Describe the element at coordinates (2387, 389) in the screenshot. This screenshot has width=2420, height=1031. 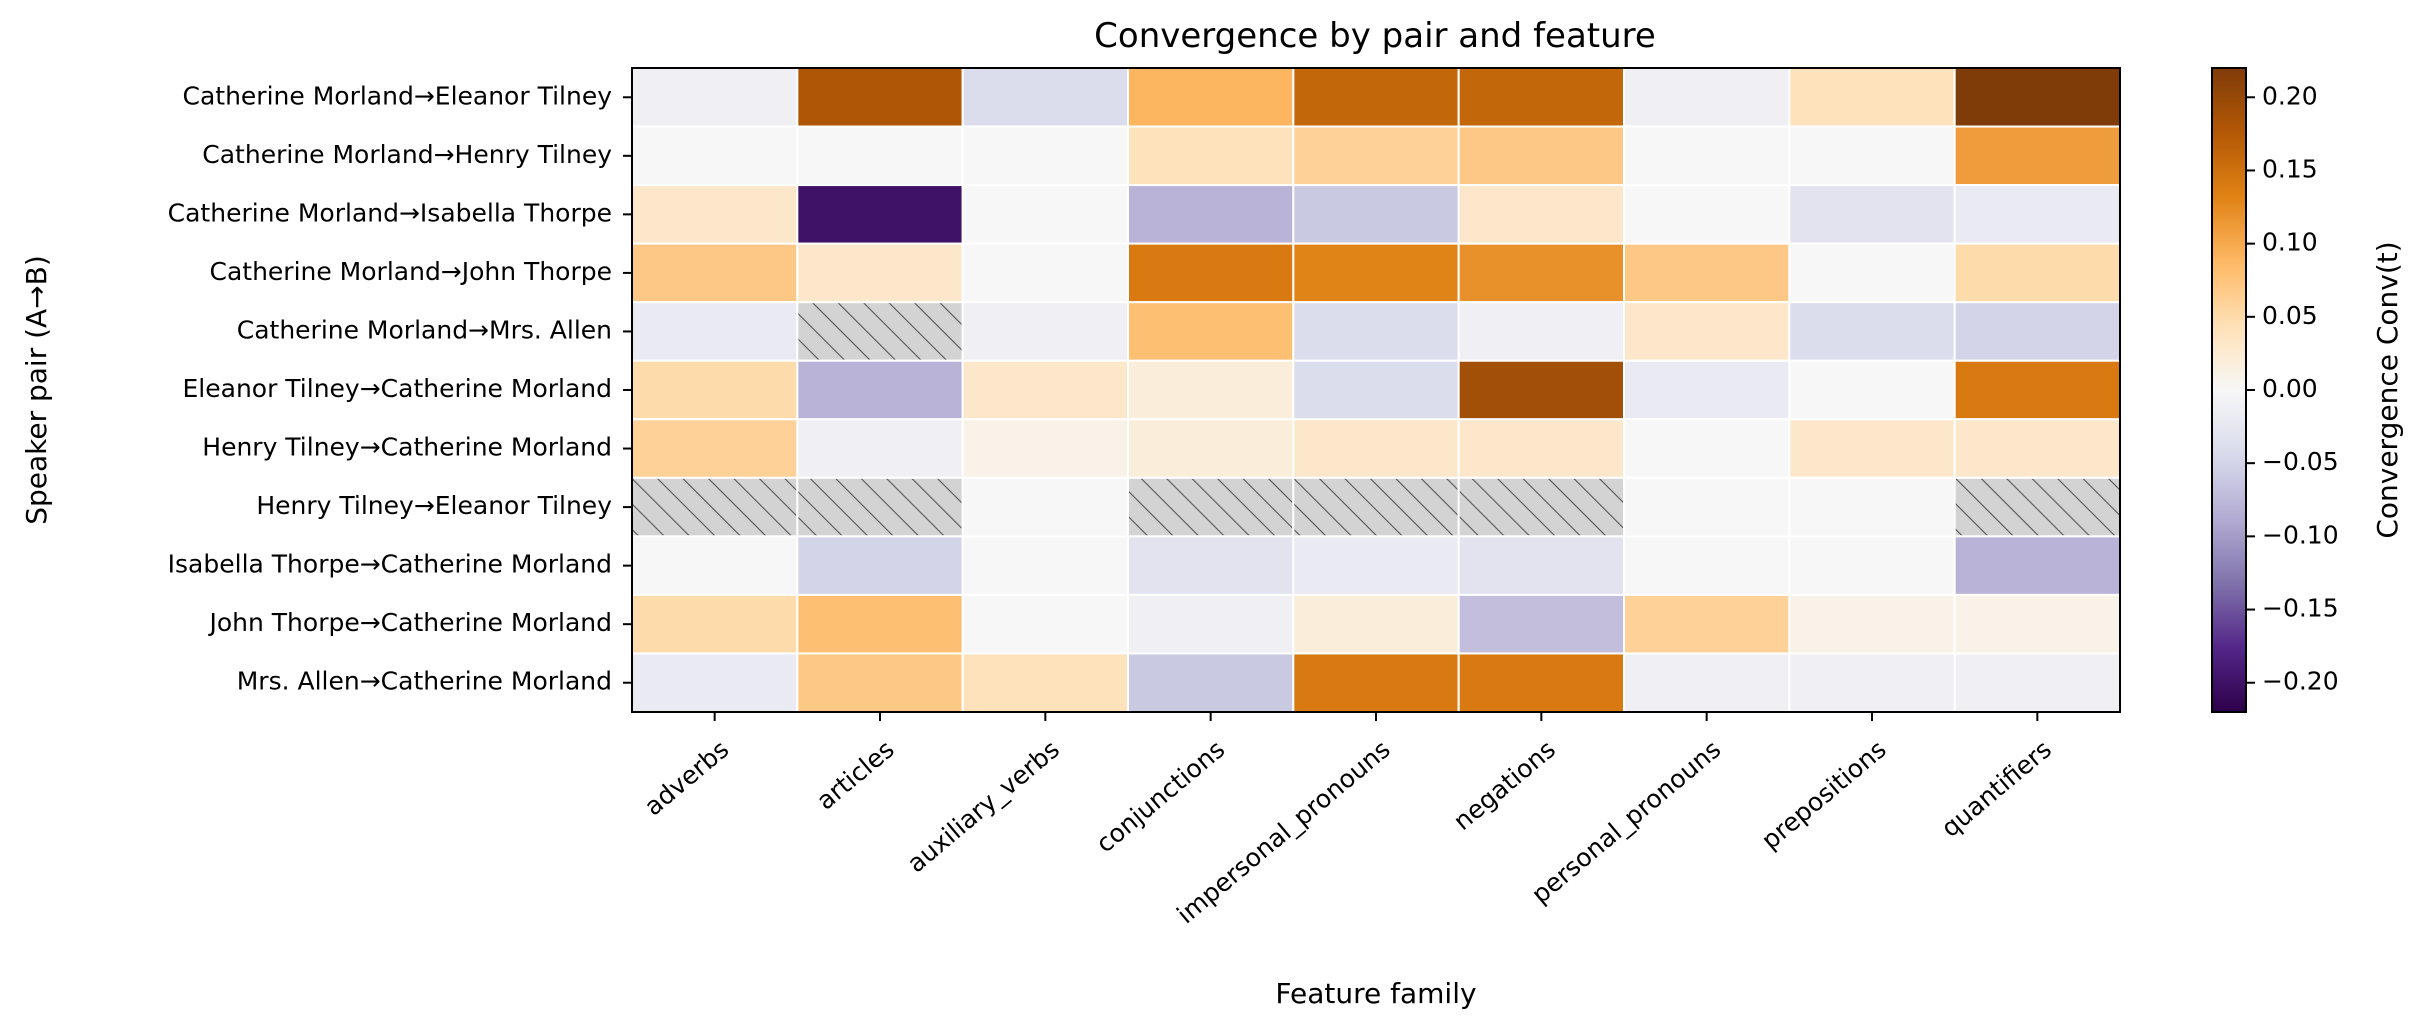
I see `colorbar-title: Convergence Conv(t)` at that location.